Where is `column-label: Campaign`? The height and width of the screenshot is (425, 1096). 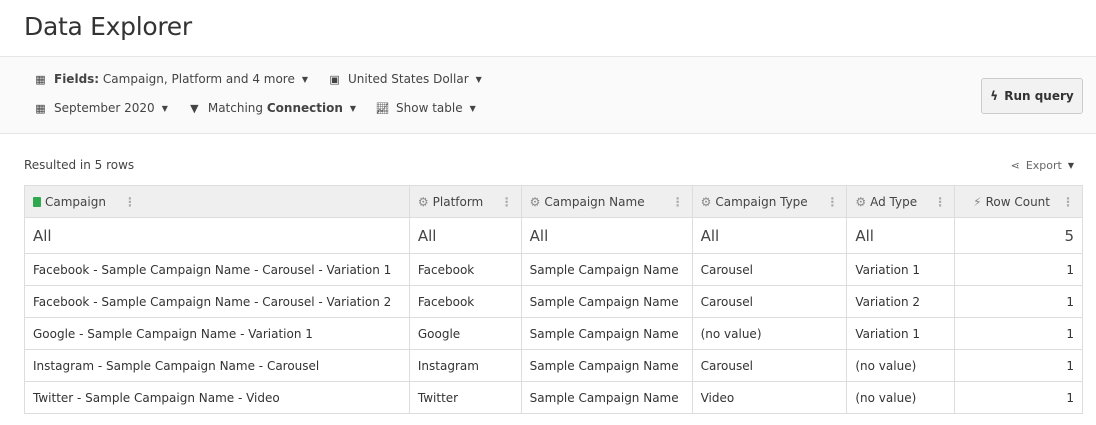 column-label: Campaign is located at coordinates (75, 201).